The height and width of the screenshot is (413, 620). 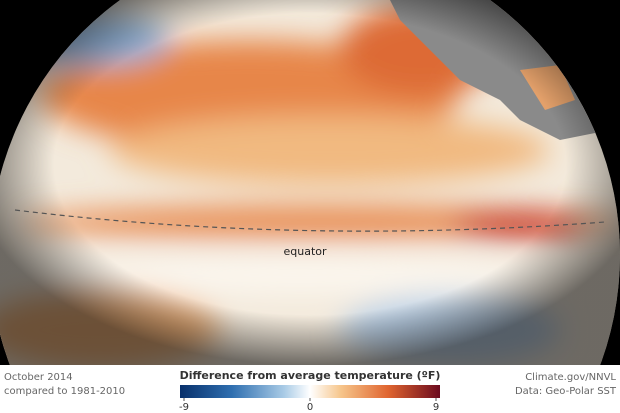 What do you see at coordinates (566, 391) in the screenshot?
I see `source: Data: Geo-Polar SST` at bounding box center [566, 391].